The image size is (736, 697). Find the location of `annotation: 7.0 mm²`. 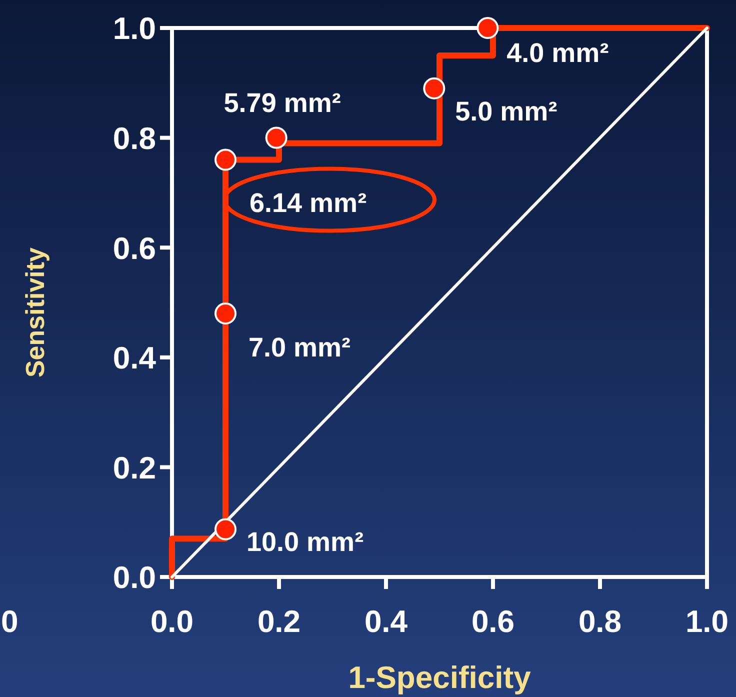

annotation: 7.0 mm² is located at coordinates (299, 347).